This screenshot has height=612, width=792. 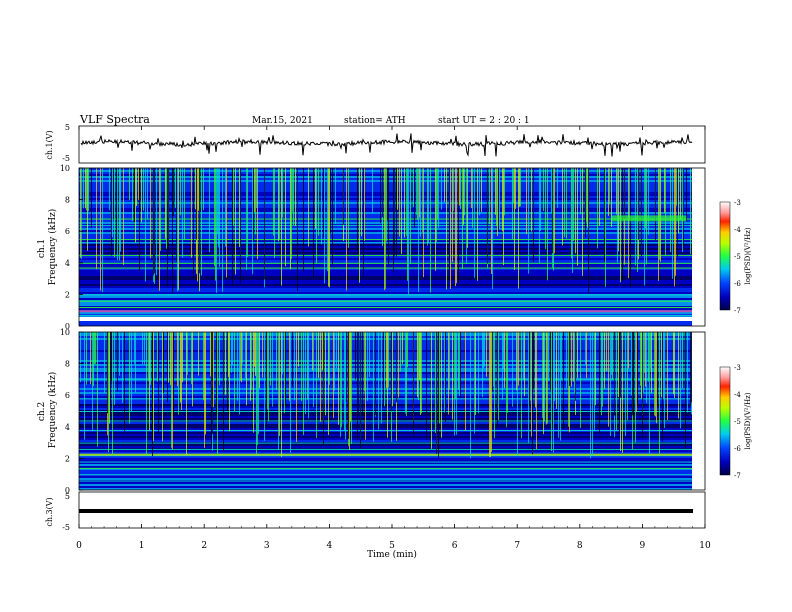 I want to click on freq-tick-label: 6, so click(x=67, y=231).